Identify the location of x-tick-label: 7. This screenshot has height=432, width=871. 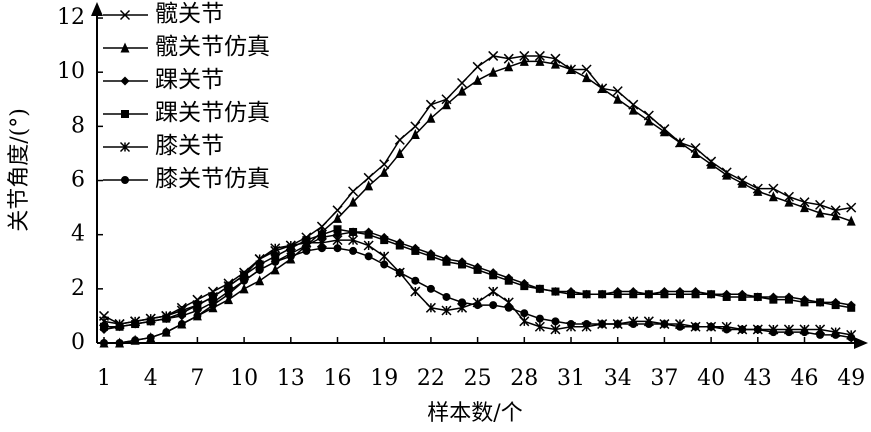
(197, 378).